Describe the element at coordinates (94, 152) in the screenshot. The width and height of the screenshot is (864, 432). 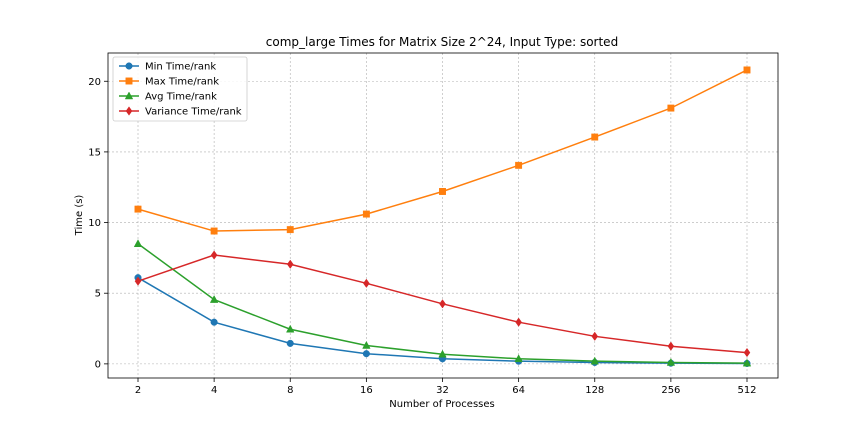
I see `y-tick-label: 15` at that location.